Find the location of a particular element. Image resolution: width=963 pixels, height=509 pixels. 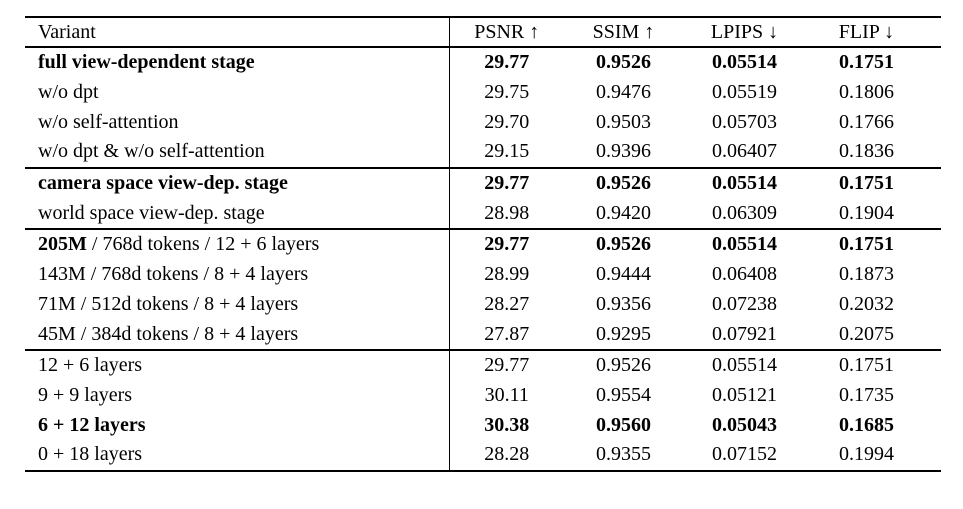

col-header-variant: Variant is located at coordinates (237, 32).